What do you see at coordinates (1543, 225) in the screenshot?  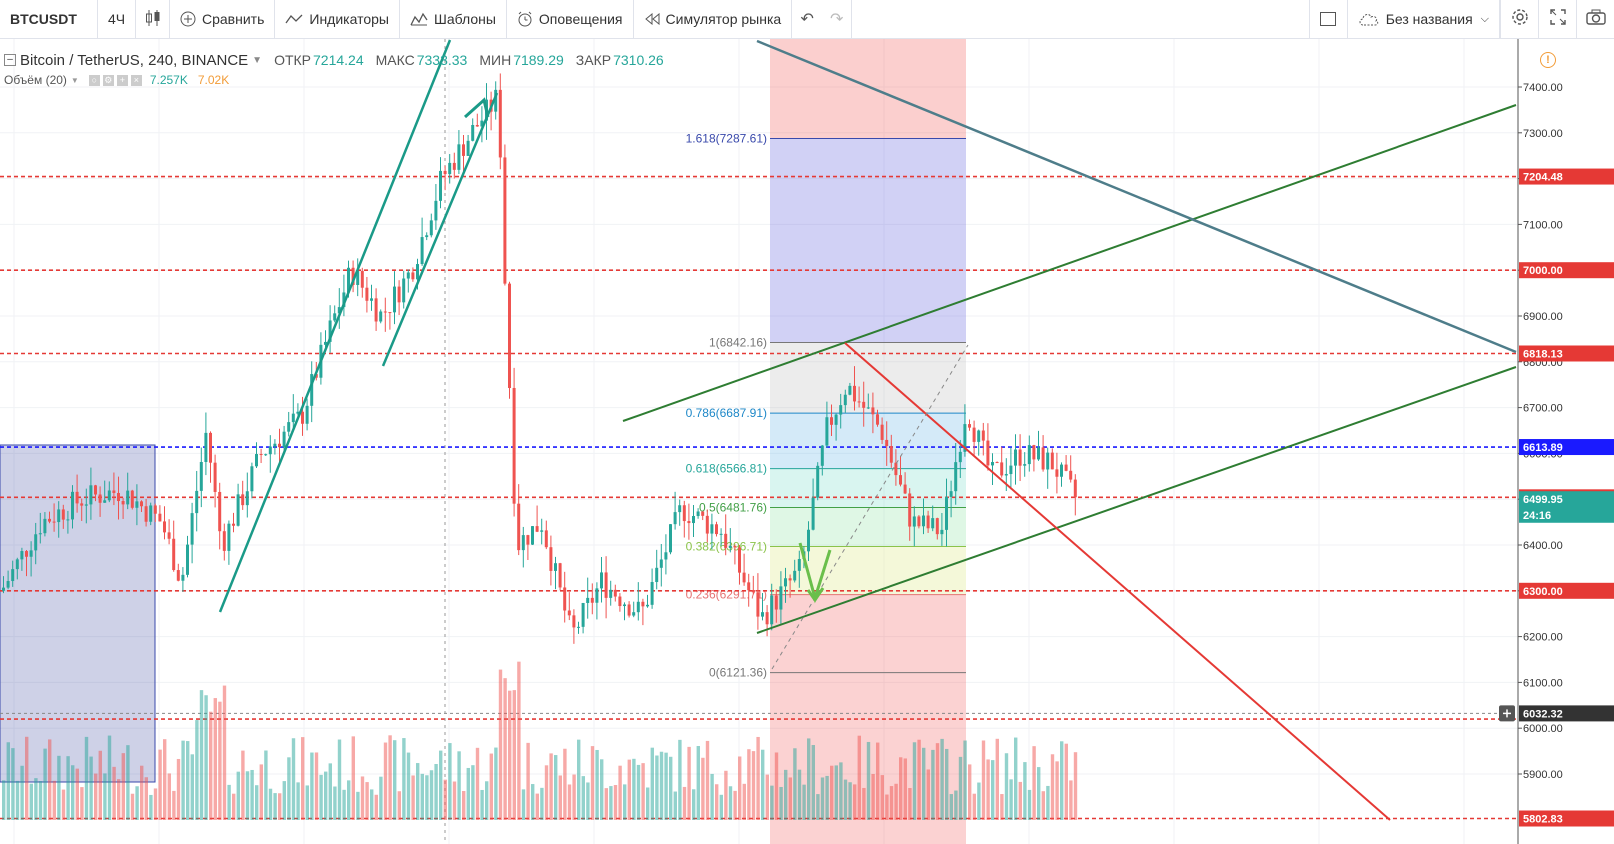 I see `price-tick-label: 7100.00` at bounding box center [1543, 225].